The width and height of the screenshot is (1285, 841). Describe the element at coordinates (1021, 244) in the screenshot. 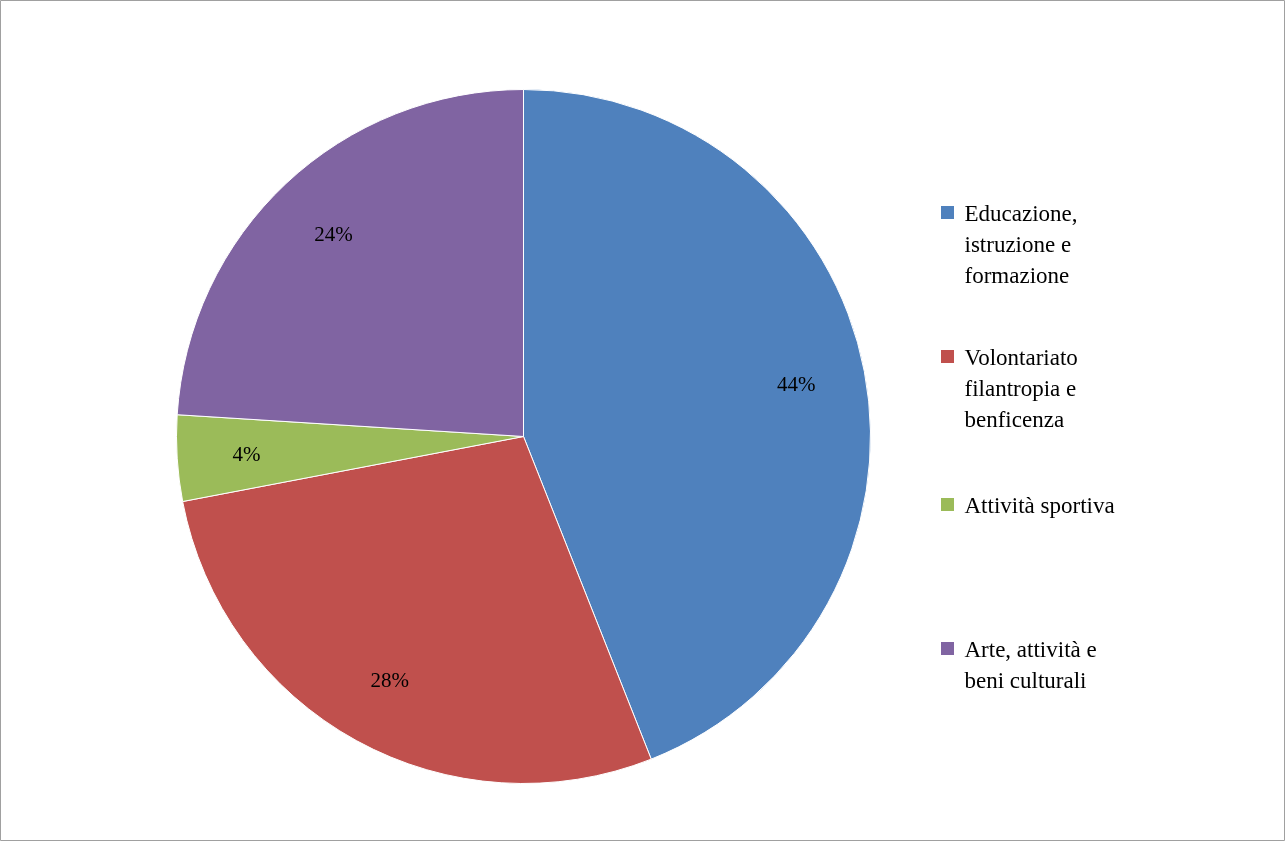

I see `legend-label: Educazione, istruzione e formazione` at that location.